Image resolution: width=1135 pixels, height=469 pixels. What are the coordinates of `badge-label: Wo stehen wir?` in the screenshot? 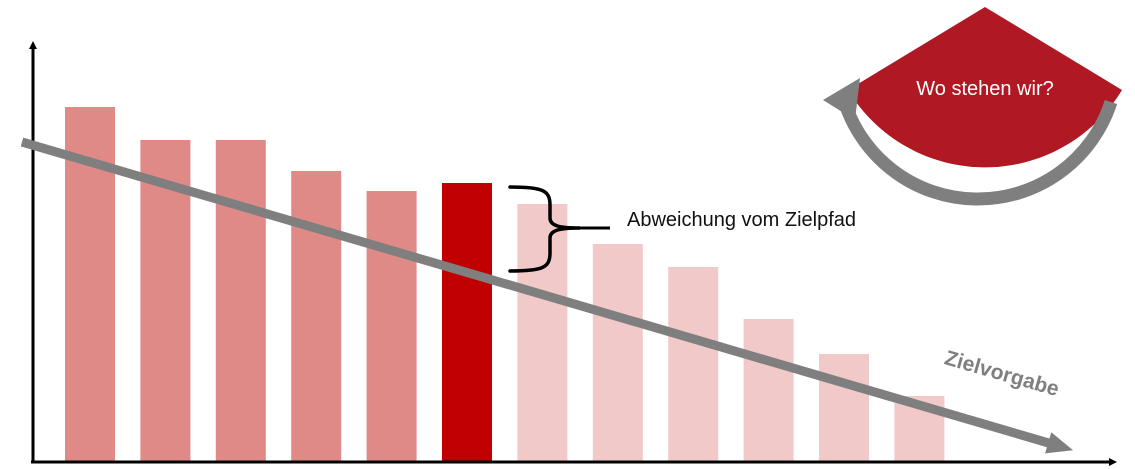 It's located at (984, 89).